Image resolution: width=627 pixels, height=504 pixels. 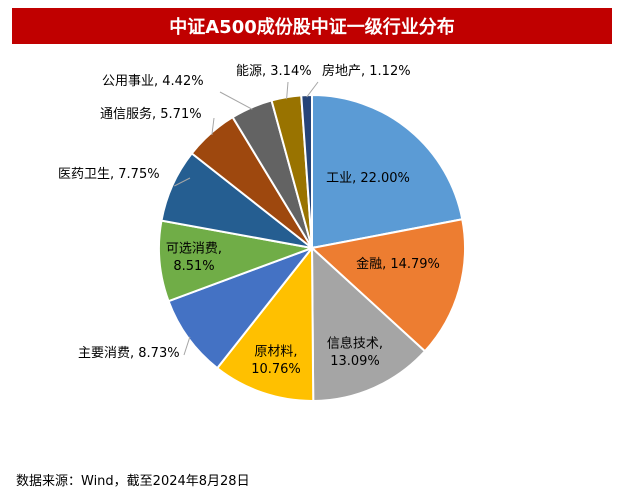 I want to click on slice-label-7: 通信服务, 5.71%, so click(x=151, y=114).